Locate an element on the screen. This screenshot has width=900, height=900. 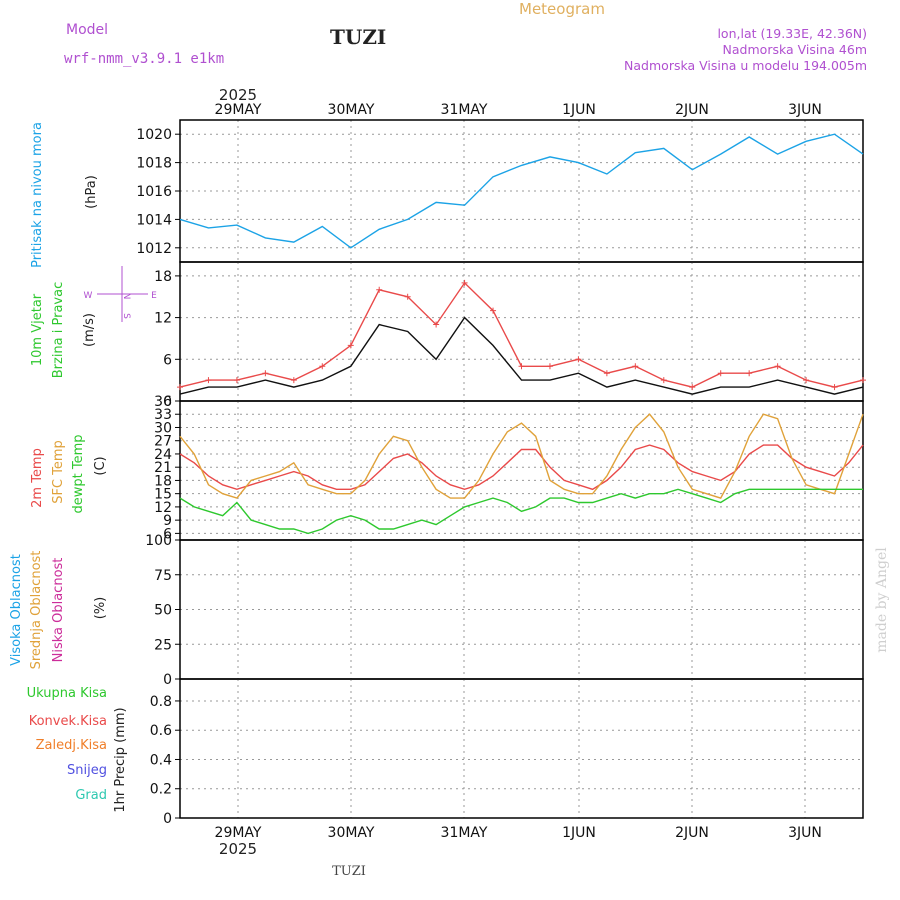
temperature-ytick-label: 36 is located at coordinates (163, 402).